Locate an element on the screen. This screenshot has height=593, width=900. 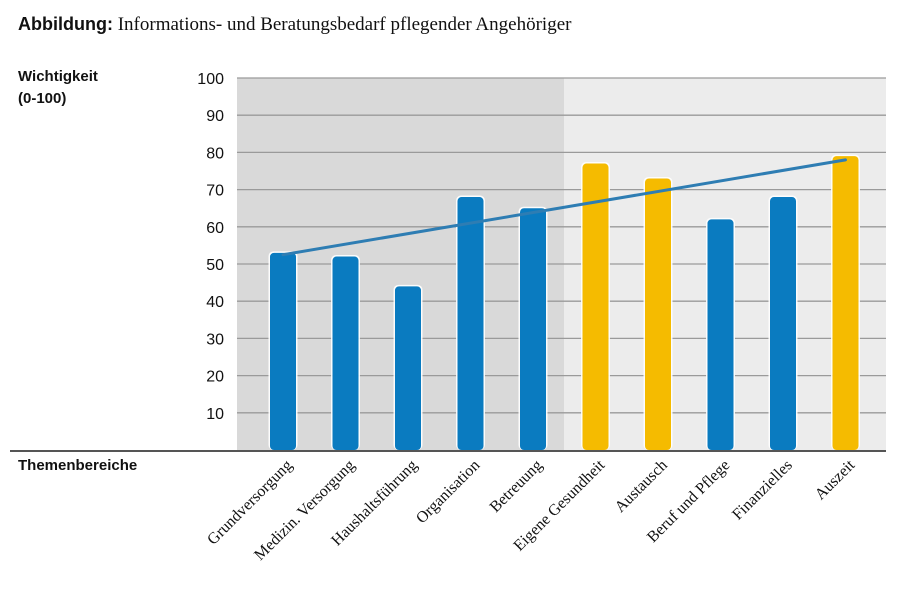
y-tick-label: 10 is located at coordinates (215, 414).